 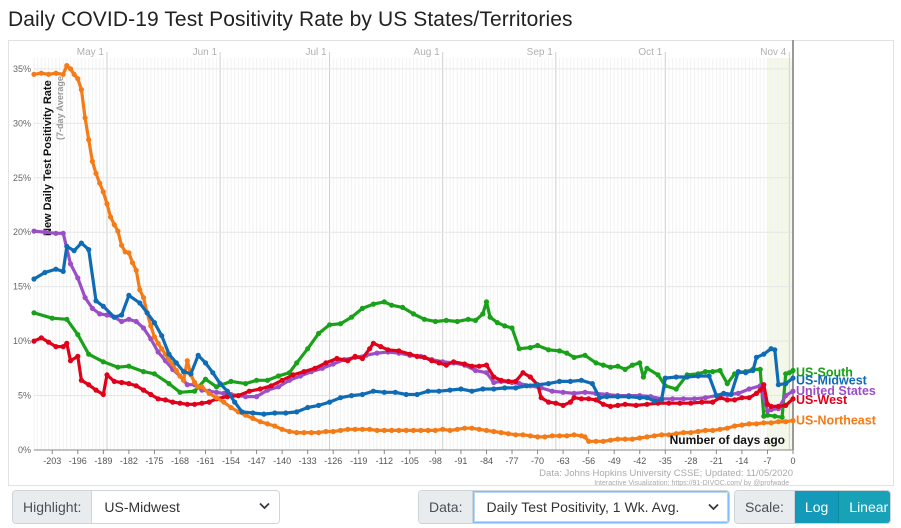 What do you see at coordinates (816, 507) in the screenshot?
I see `scale-log-button: Log` at bounding box center [816, 507].